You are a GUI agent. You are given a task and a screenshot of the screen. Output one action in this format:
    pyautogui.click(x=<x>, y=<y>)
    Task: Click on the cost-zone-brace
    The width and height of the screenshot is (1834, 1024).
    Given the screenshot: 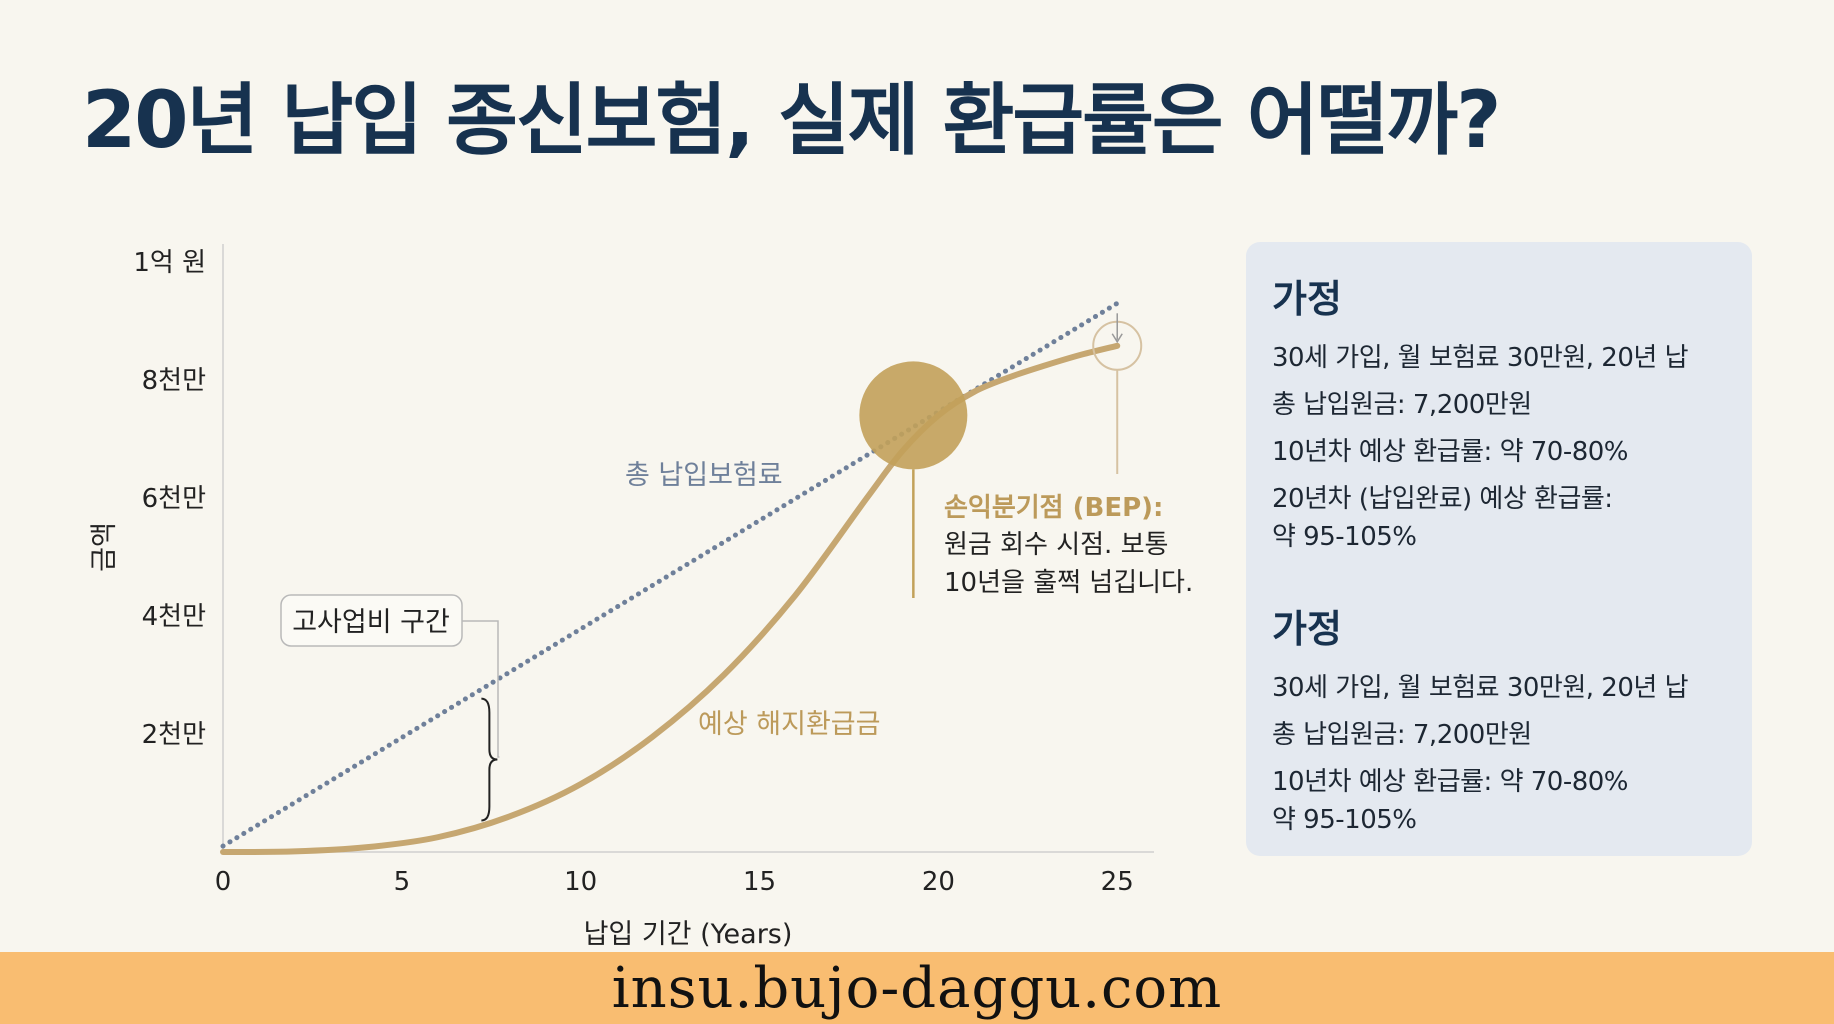 What is the action you would take?
    pyautogui.click(x=489, y=759)
    